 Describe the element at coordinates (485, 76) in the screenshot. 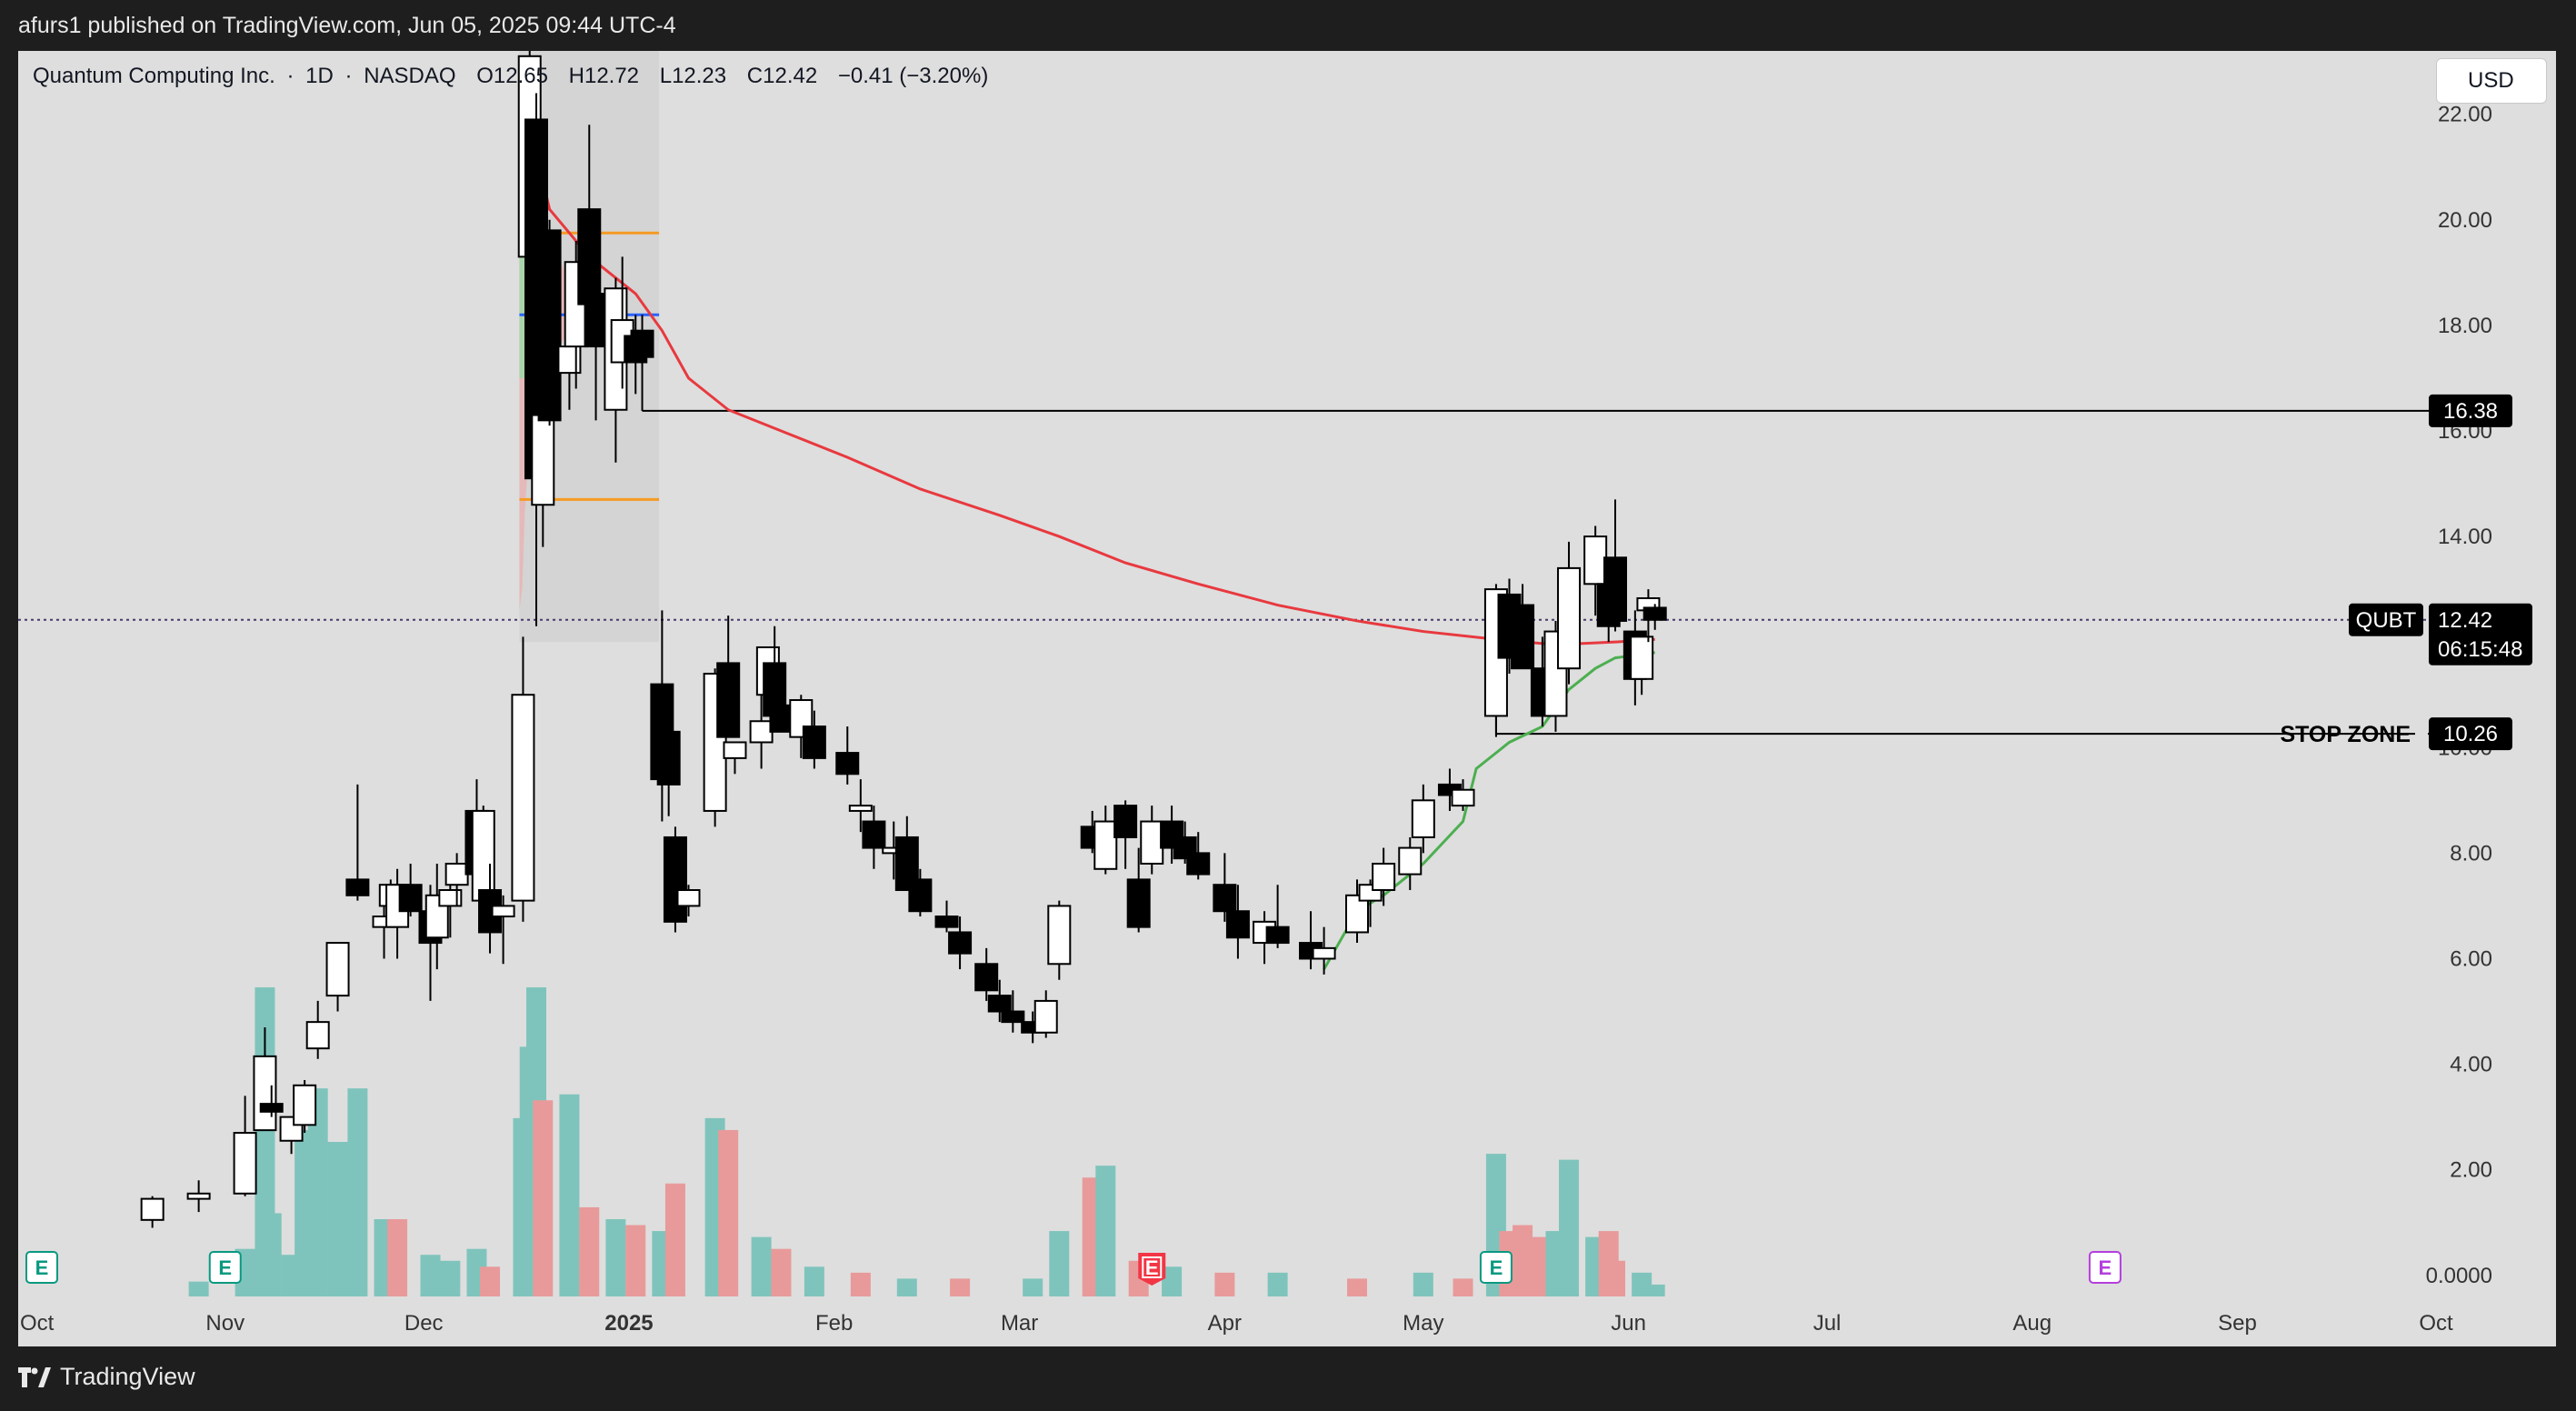

I see `open-label: O` at that location.